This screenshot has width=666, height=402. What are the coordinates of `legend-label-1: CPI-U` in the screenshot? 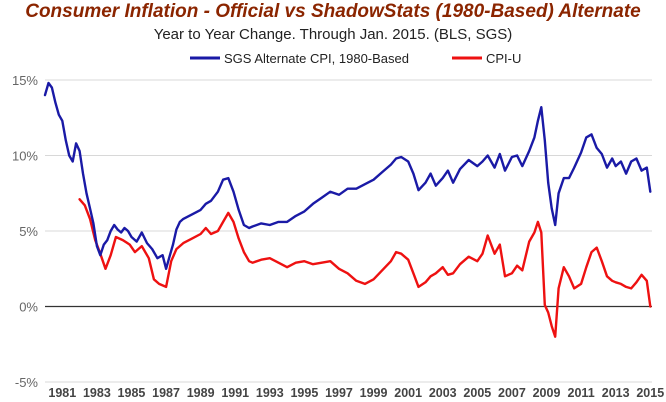 It's located at (503, 58).